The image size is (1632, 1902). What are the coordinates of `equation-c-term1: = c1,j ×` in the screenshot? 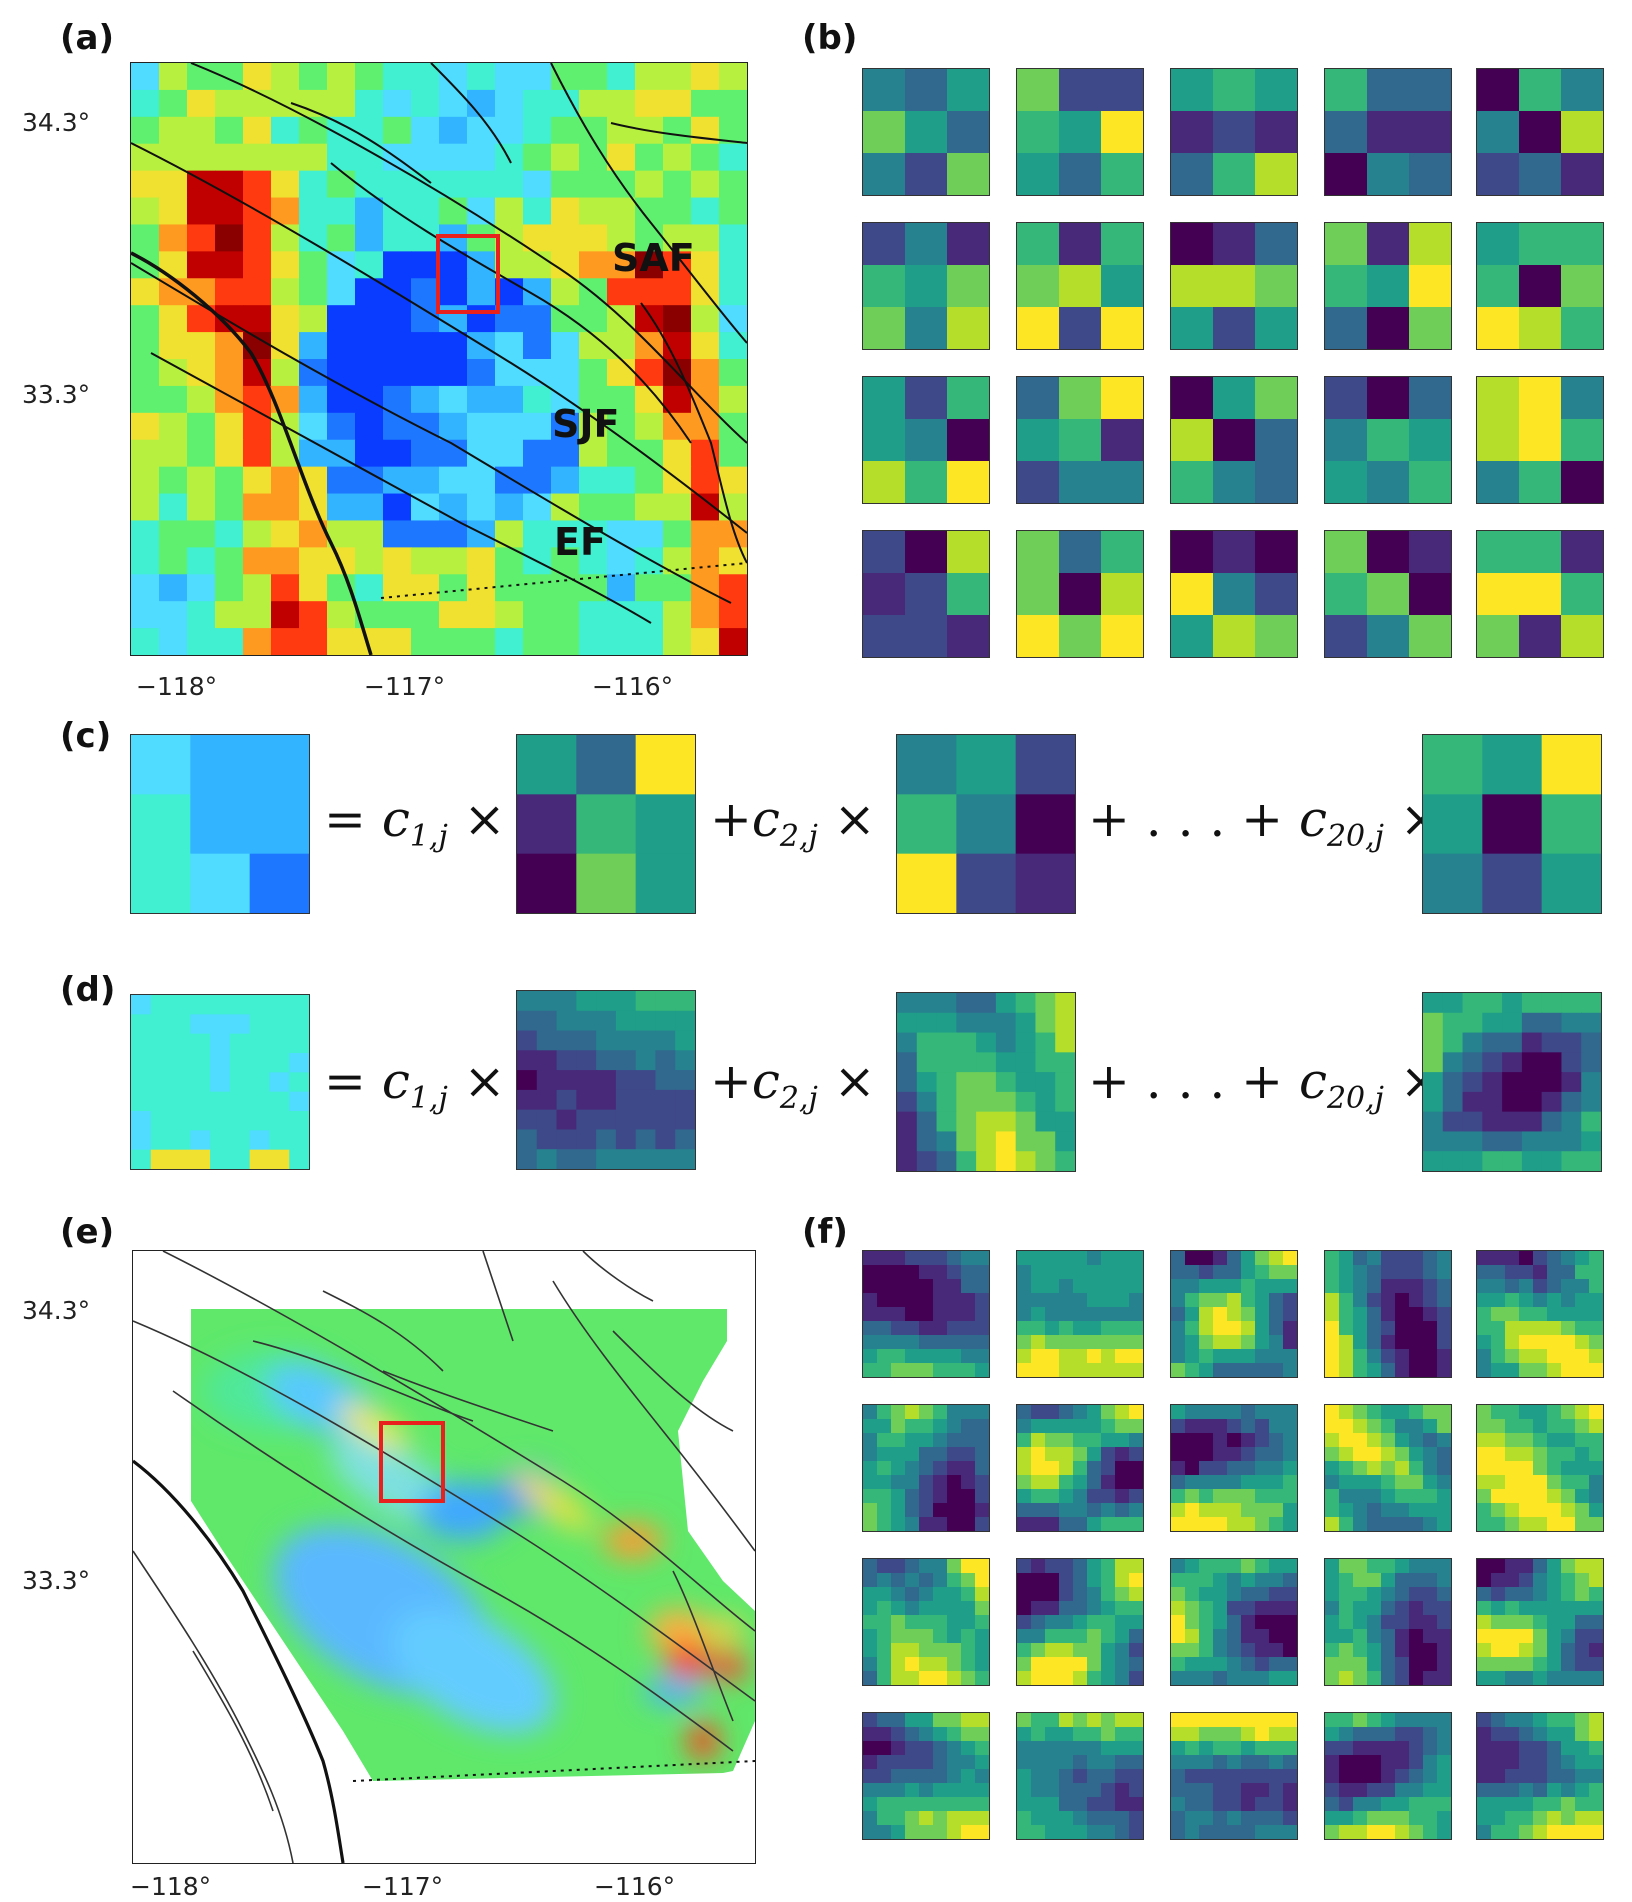 It's located at (415, 822).